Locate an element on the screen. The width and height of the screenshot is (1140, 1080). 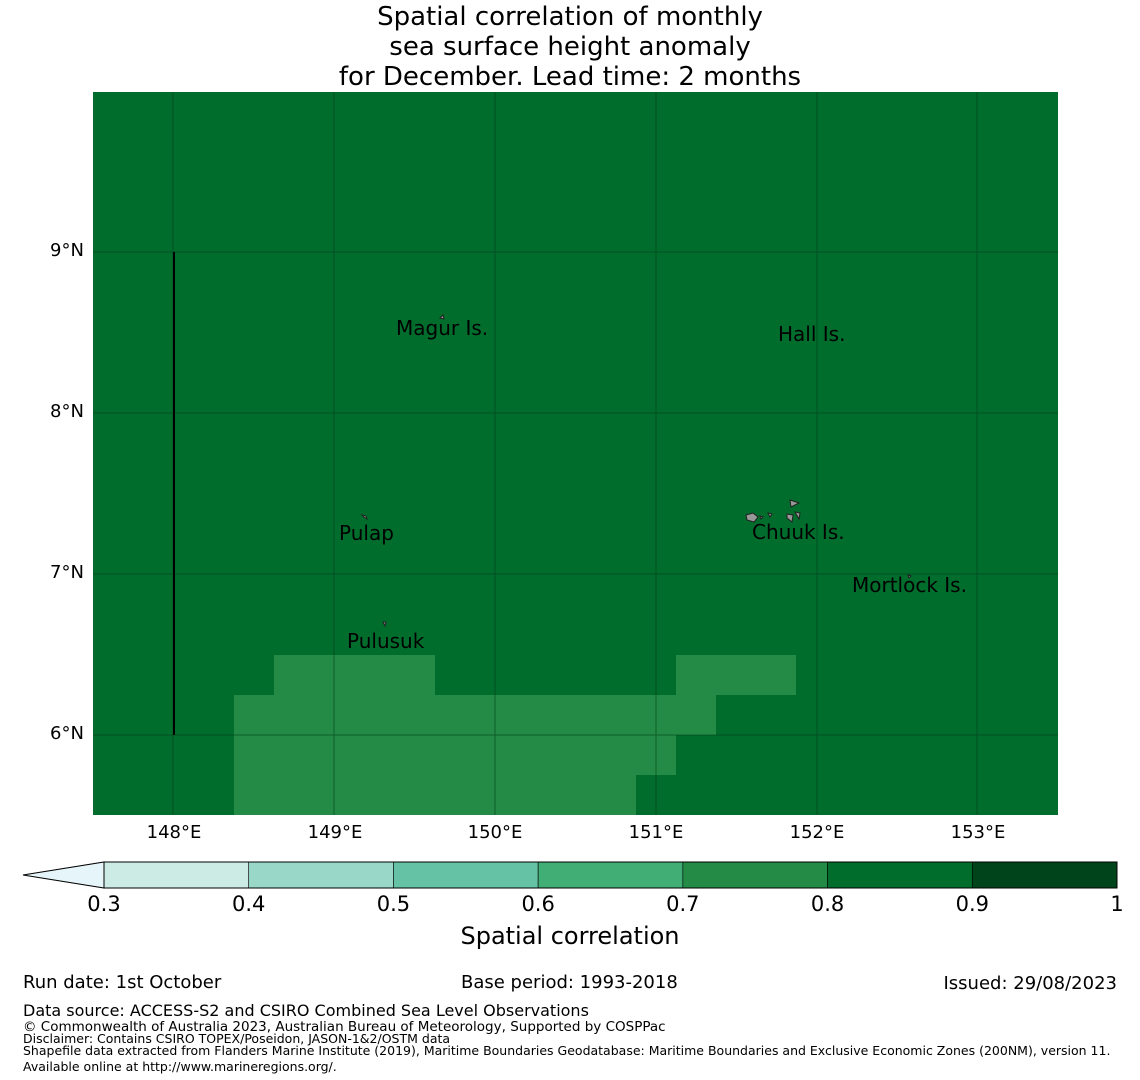
colorbar-tick-label: 1 is located at coordinates (1117, 904).